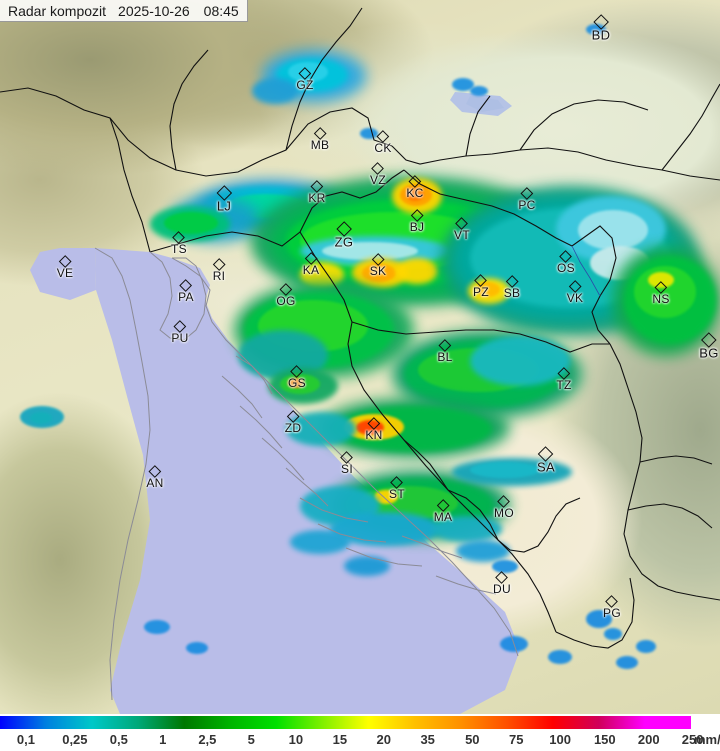  I want to click on station-marker-bg: BG, so click(709, 346).